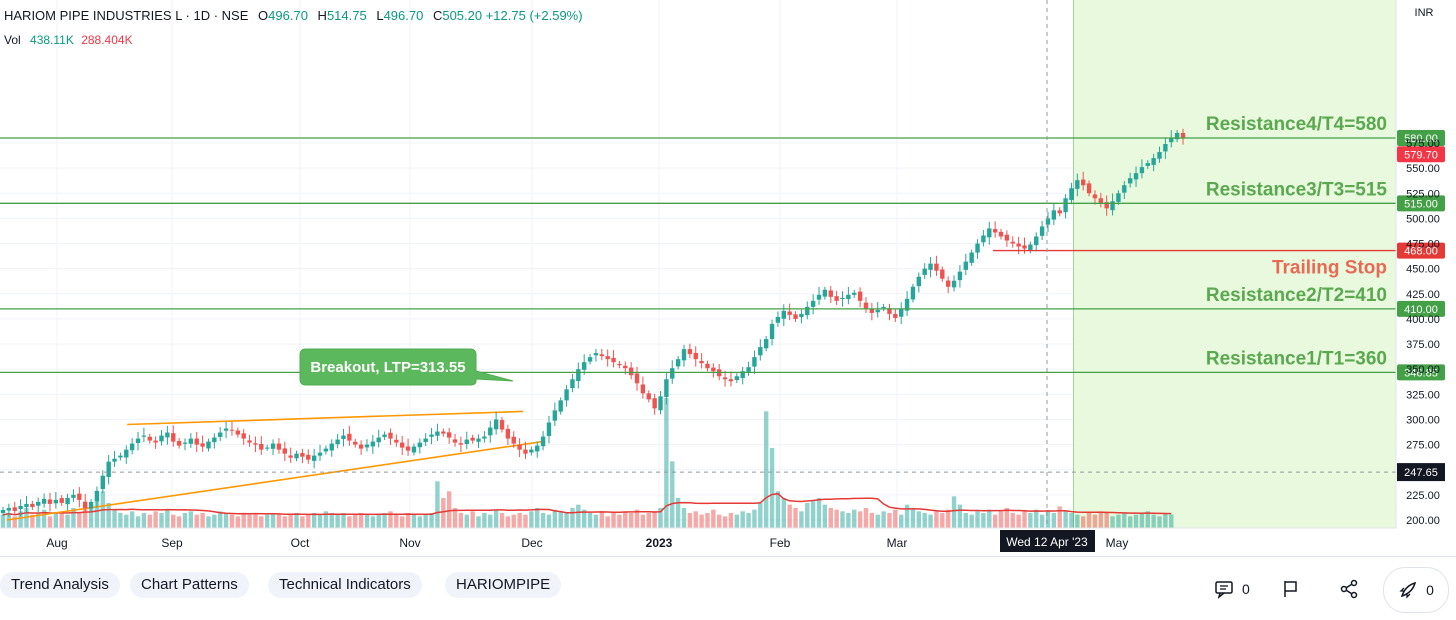  What do you see at coordinates (780, 543) in the screenshot?
I see `time-tick-label: Feb` at bounding box center [780, 543].